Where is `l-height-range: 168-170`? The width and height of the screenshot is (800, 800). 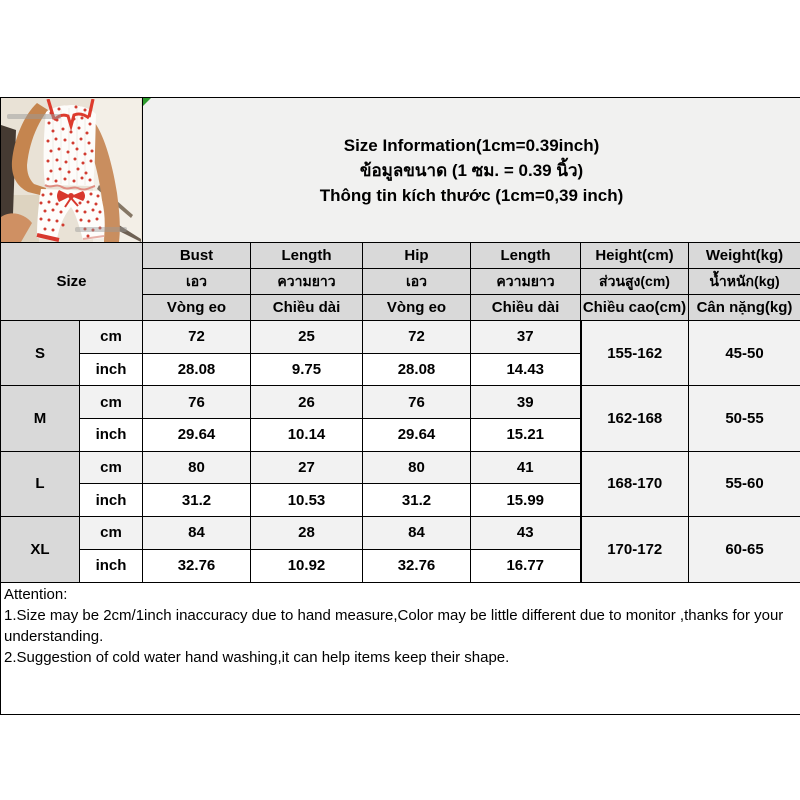 l-height-range: 168-170 is located at coordinates (634, 484).